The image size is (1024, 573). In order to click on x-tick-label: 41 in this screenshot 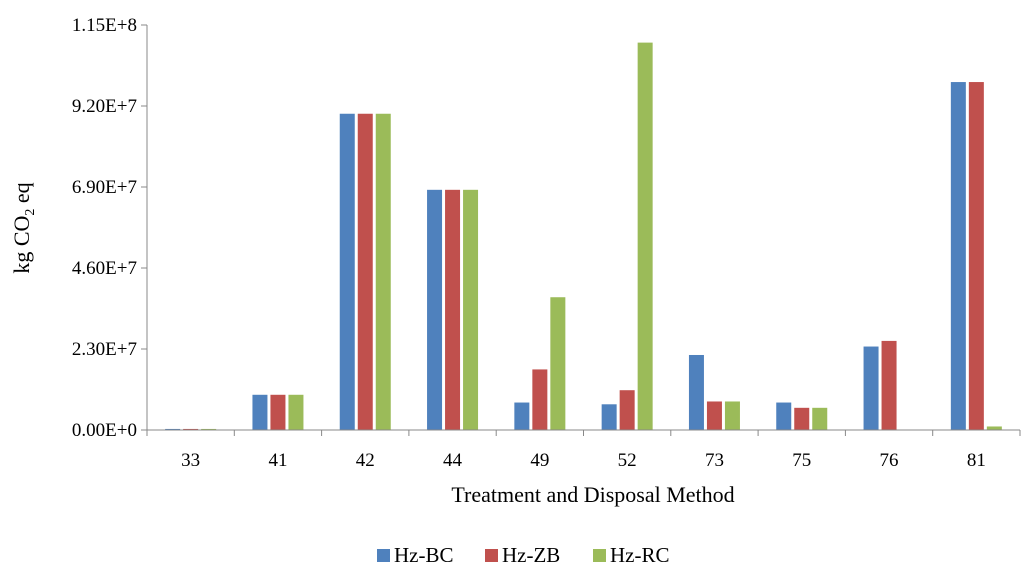, I will do `click(277, 460)`.